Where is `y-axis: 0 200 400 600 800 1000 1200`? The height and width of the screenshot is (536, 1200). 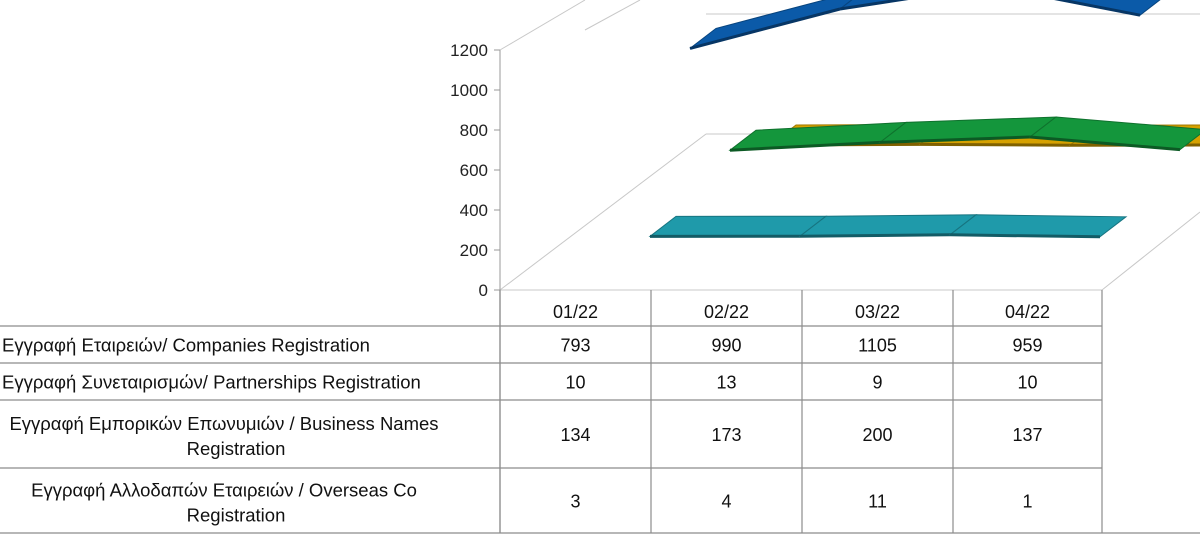 y-axis: 0 200 400 600 800 1000 1200 is located at coordinates (475, 170).